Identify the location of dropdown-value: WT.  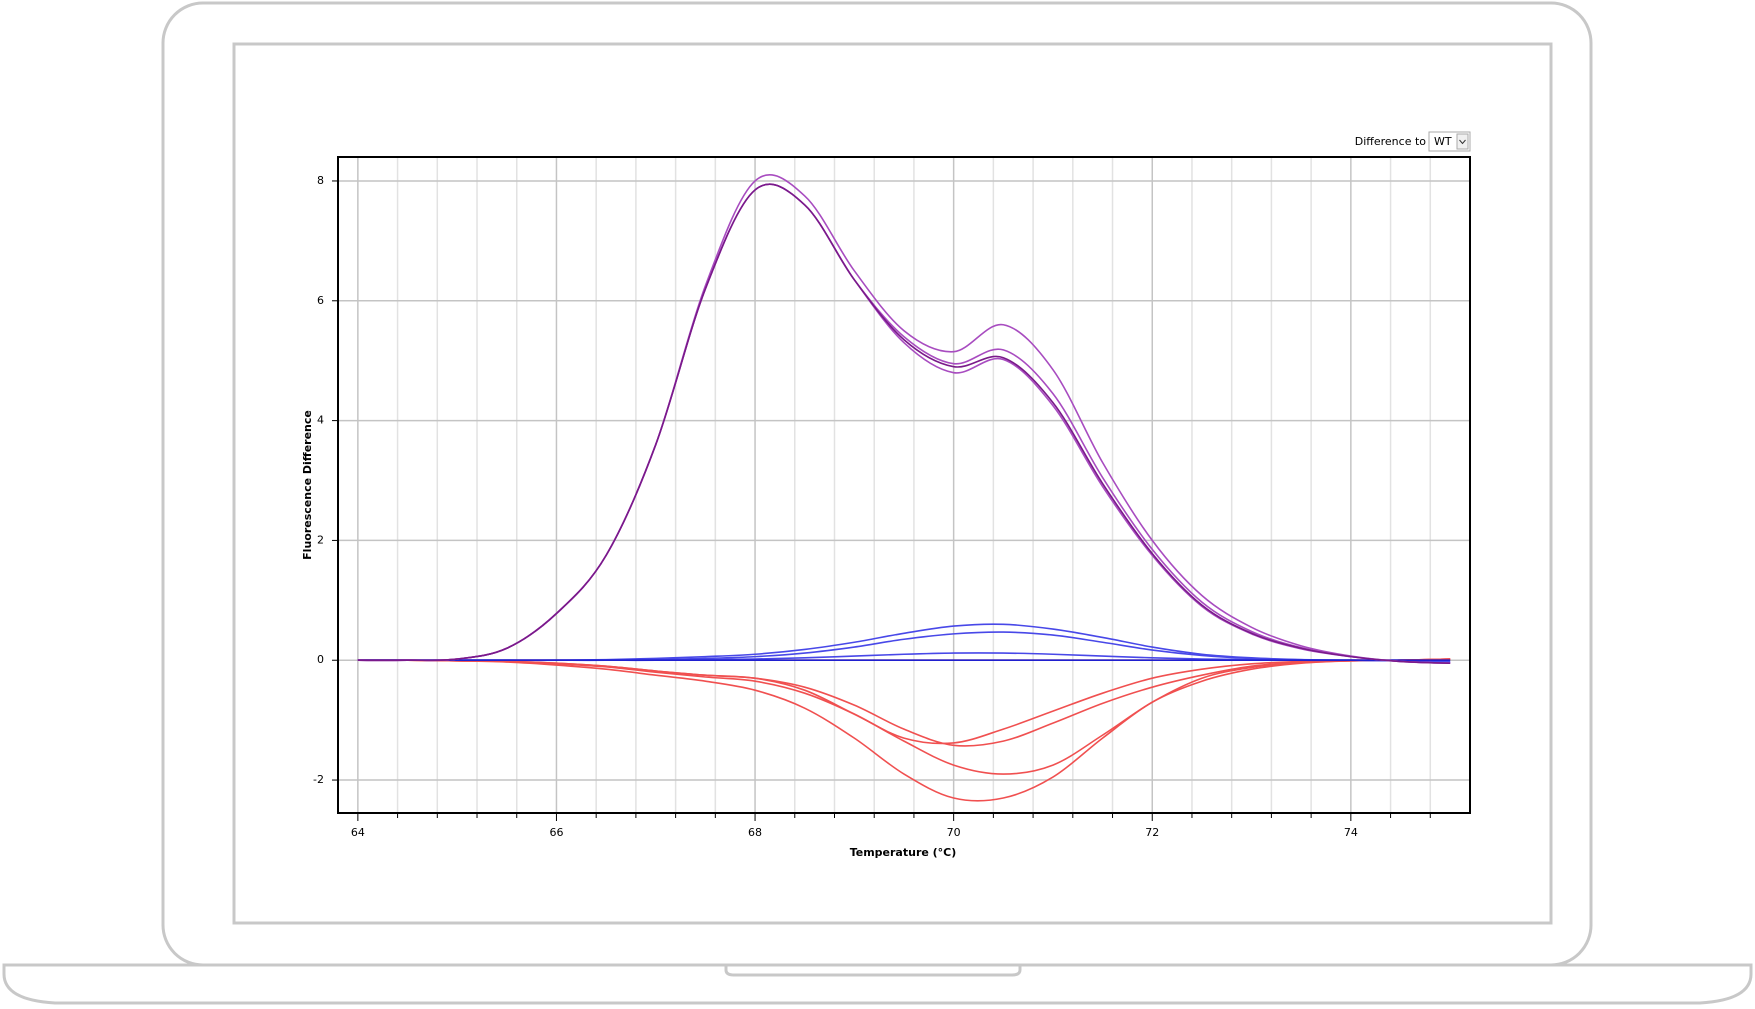
(1443, 141).